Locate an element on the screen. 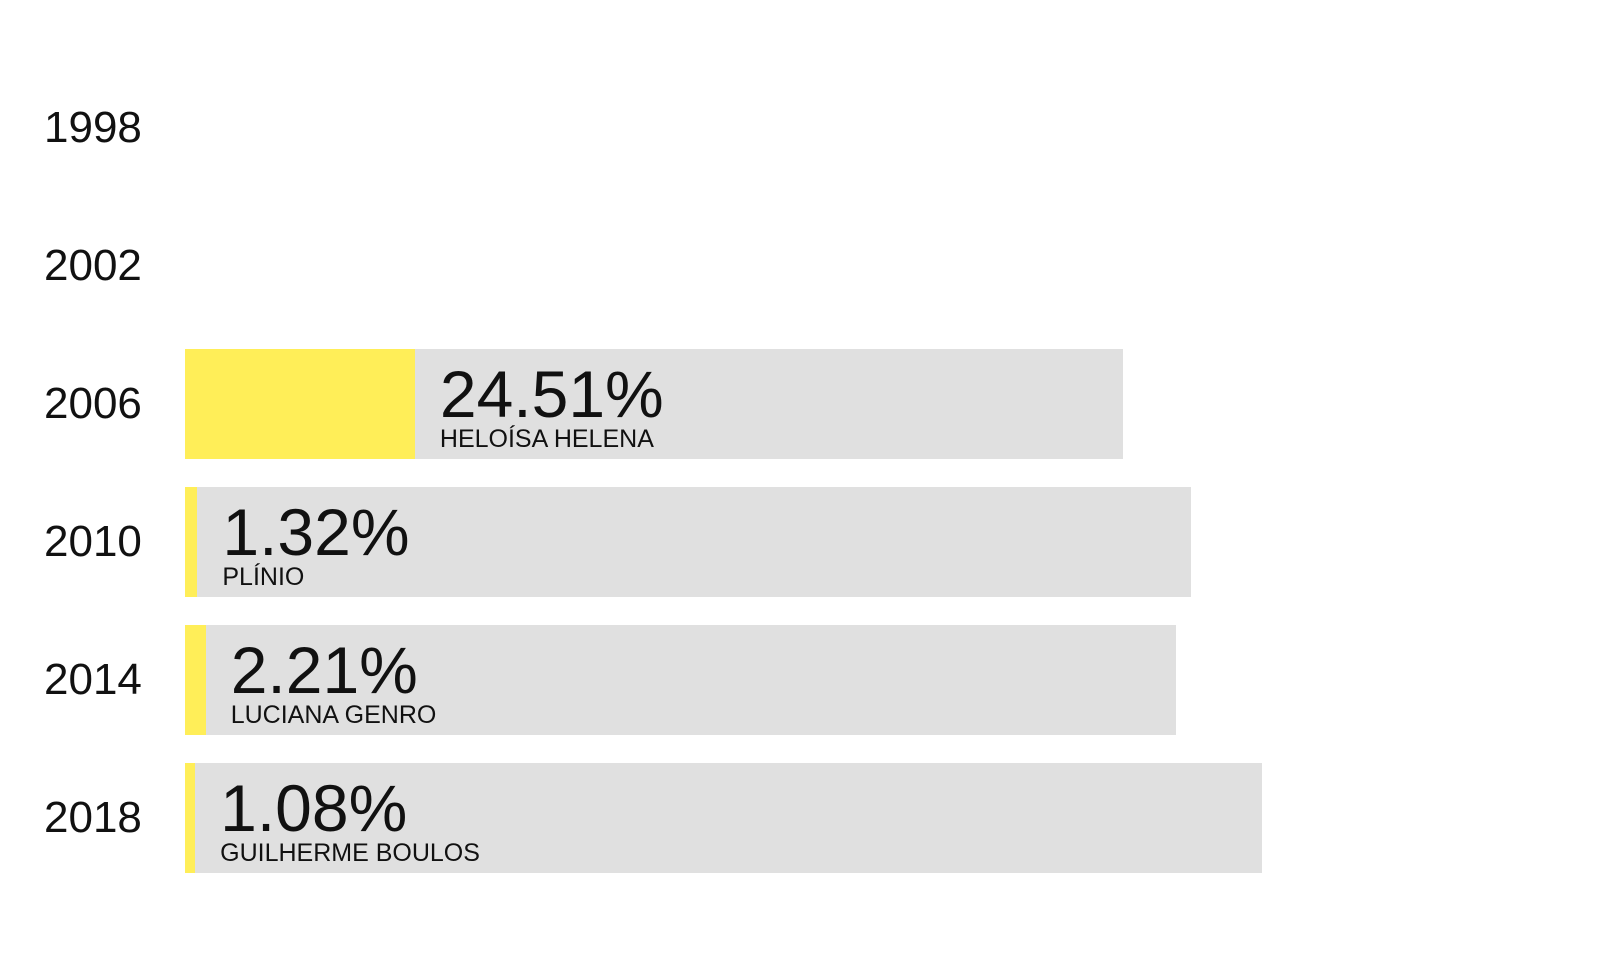 The width and height of the screenshot is (1600, 960). year-label-2010: 2010 is located at coordinates (93, 541).